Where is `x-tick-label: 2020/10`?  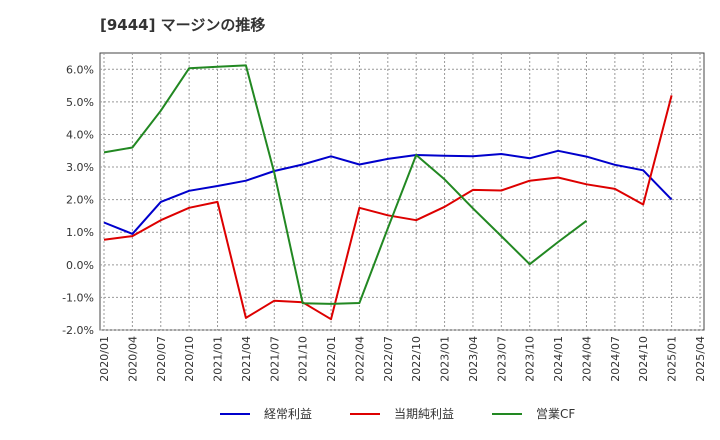
x-tick-label: 2020/10 is located at coordinates (189, 359).